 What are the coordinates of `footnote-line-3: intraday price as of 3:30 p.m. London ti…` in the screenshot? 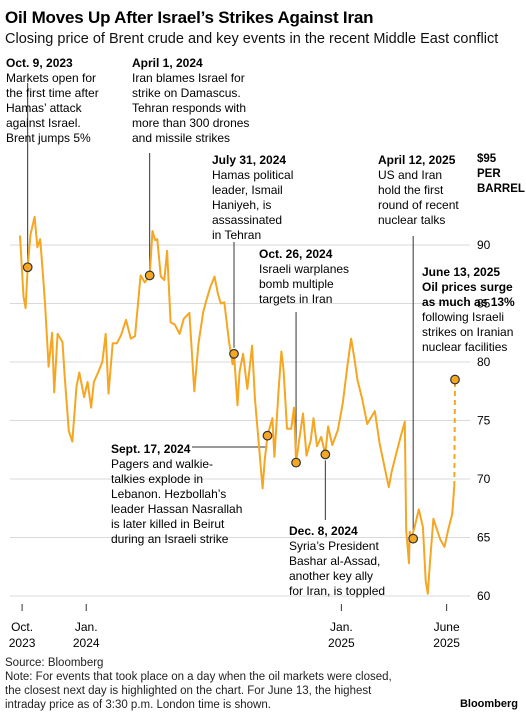 It's located at (138, 705).